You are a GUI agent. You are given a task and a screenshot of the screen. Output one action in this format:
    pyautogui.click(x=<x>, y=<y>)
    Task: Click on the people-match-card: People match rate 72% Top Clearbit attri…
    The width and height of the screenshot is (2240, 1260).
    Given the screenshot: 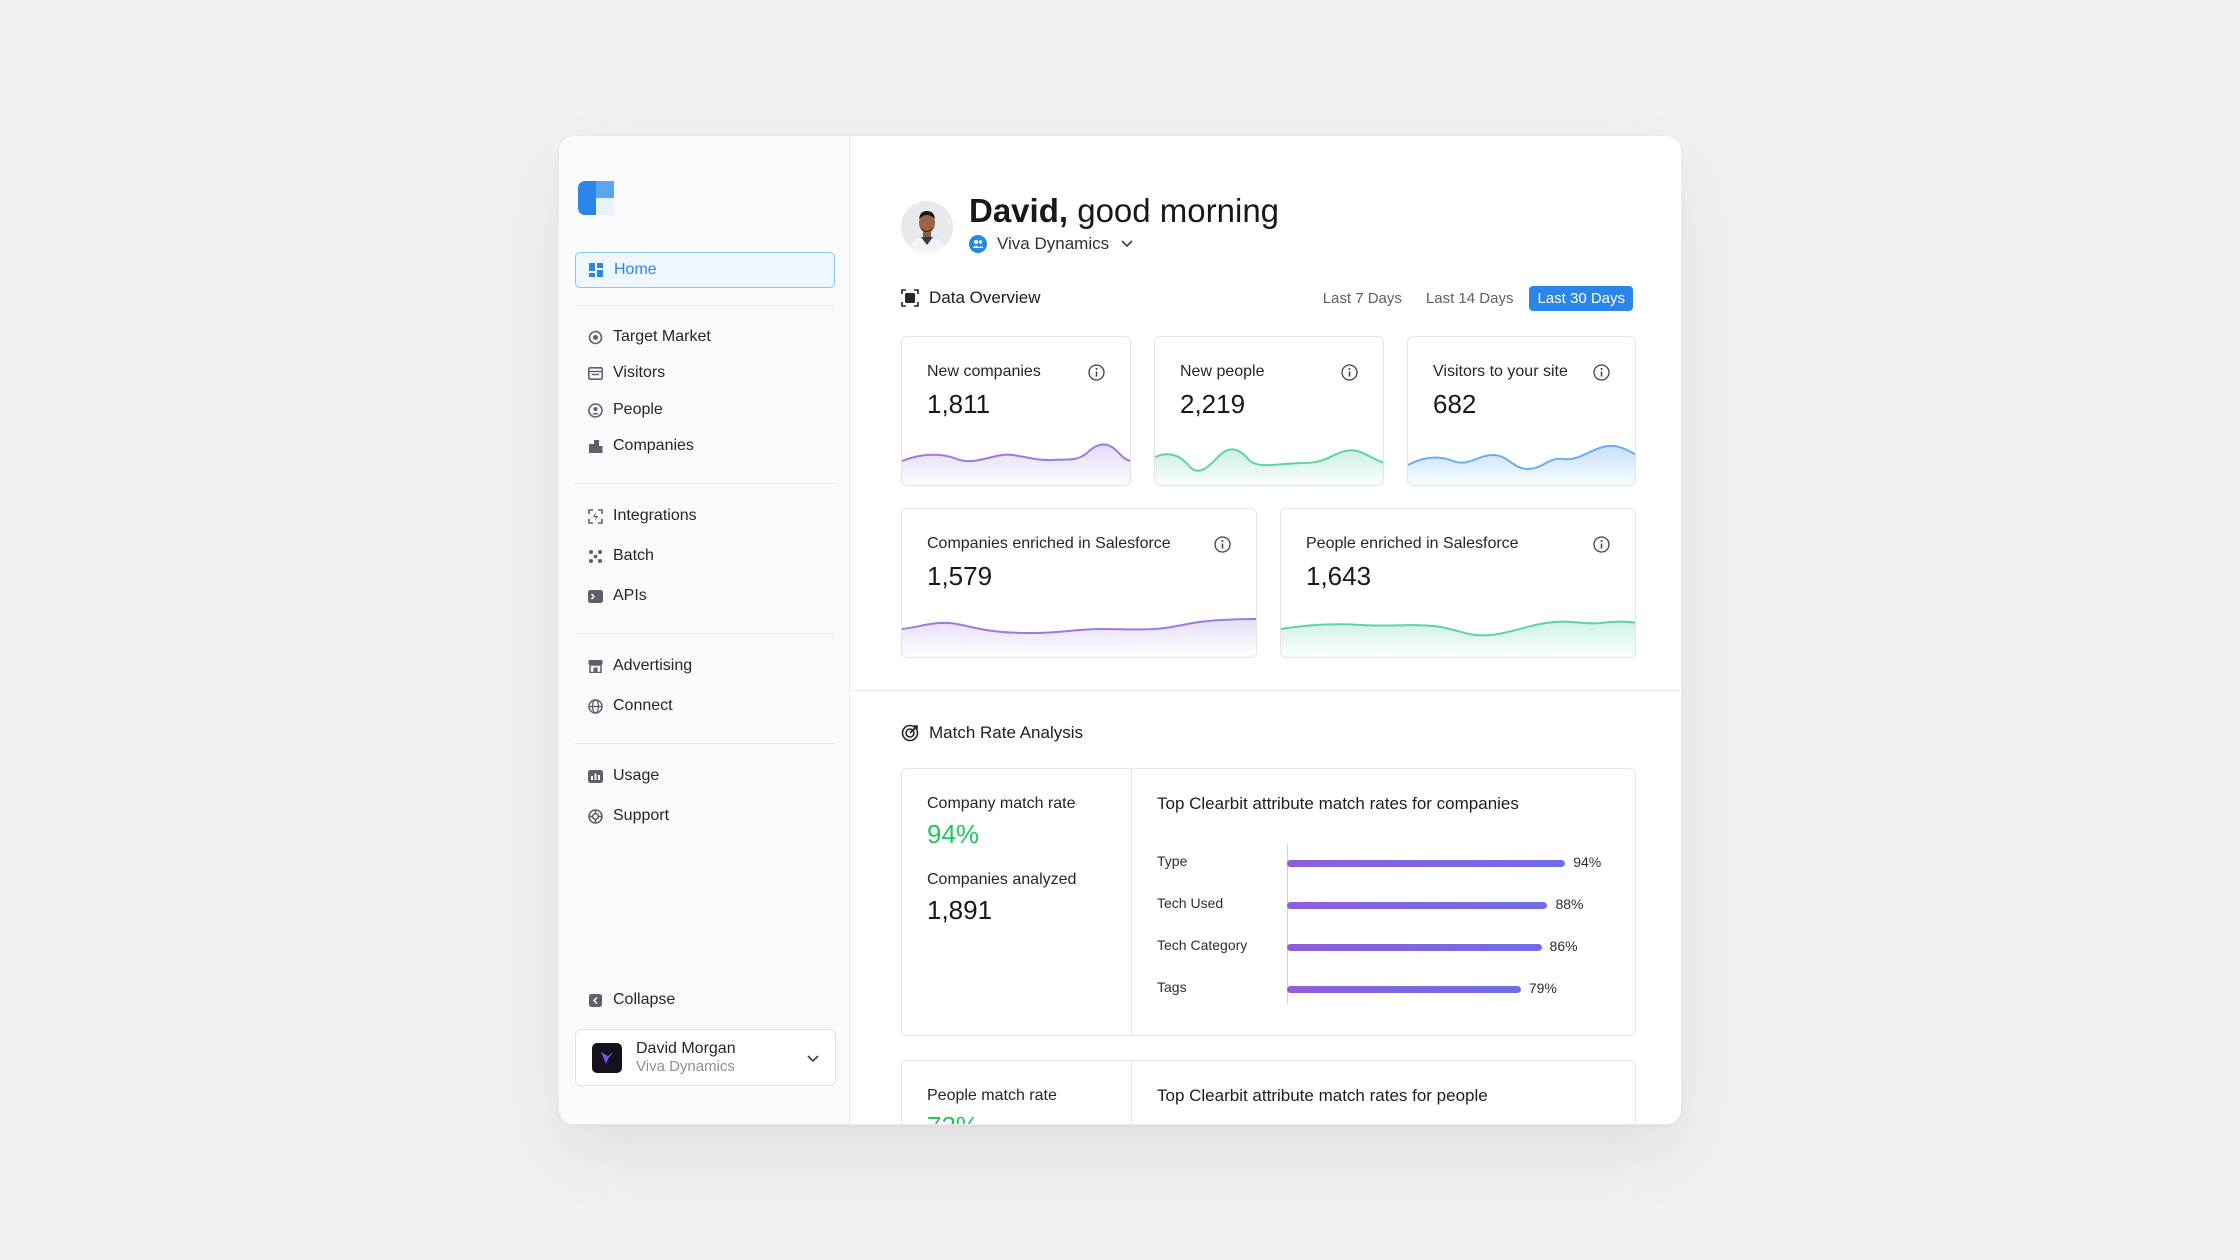 What is the action you would take?
    pyautogui.click(x=1268, y=1092)
    